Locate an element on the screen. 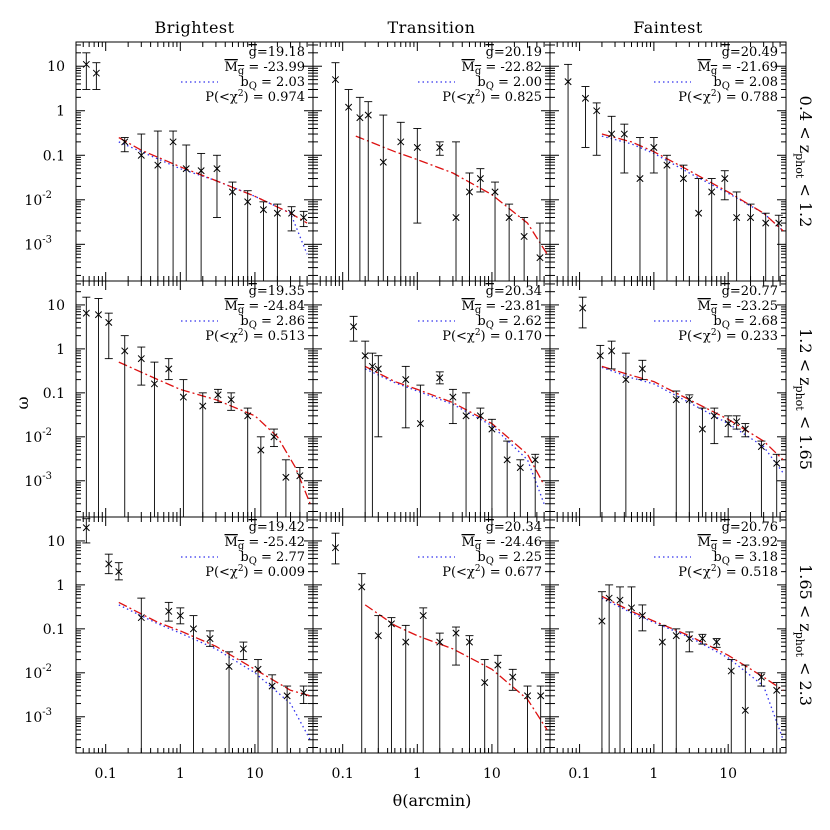  row-label-main: 0.4 < z is located at coordinates (805, 124).